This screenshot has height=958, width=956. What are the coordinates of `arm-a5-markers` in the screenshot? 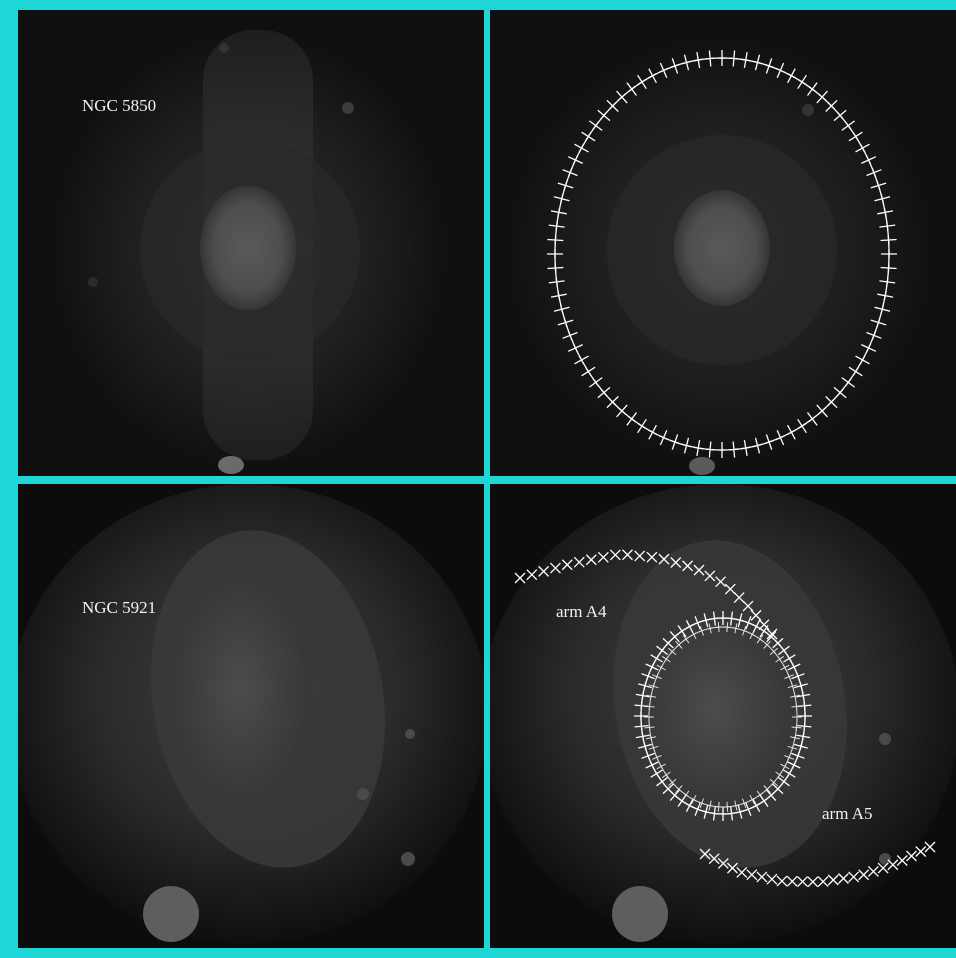 It's located at (817, 864).